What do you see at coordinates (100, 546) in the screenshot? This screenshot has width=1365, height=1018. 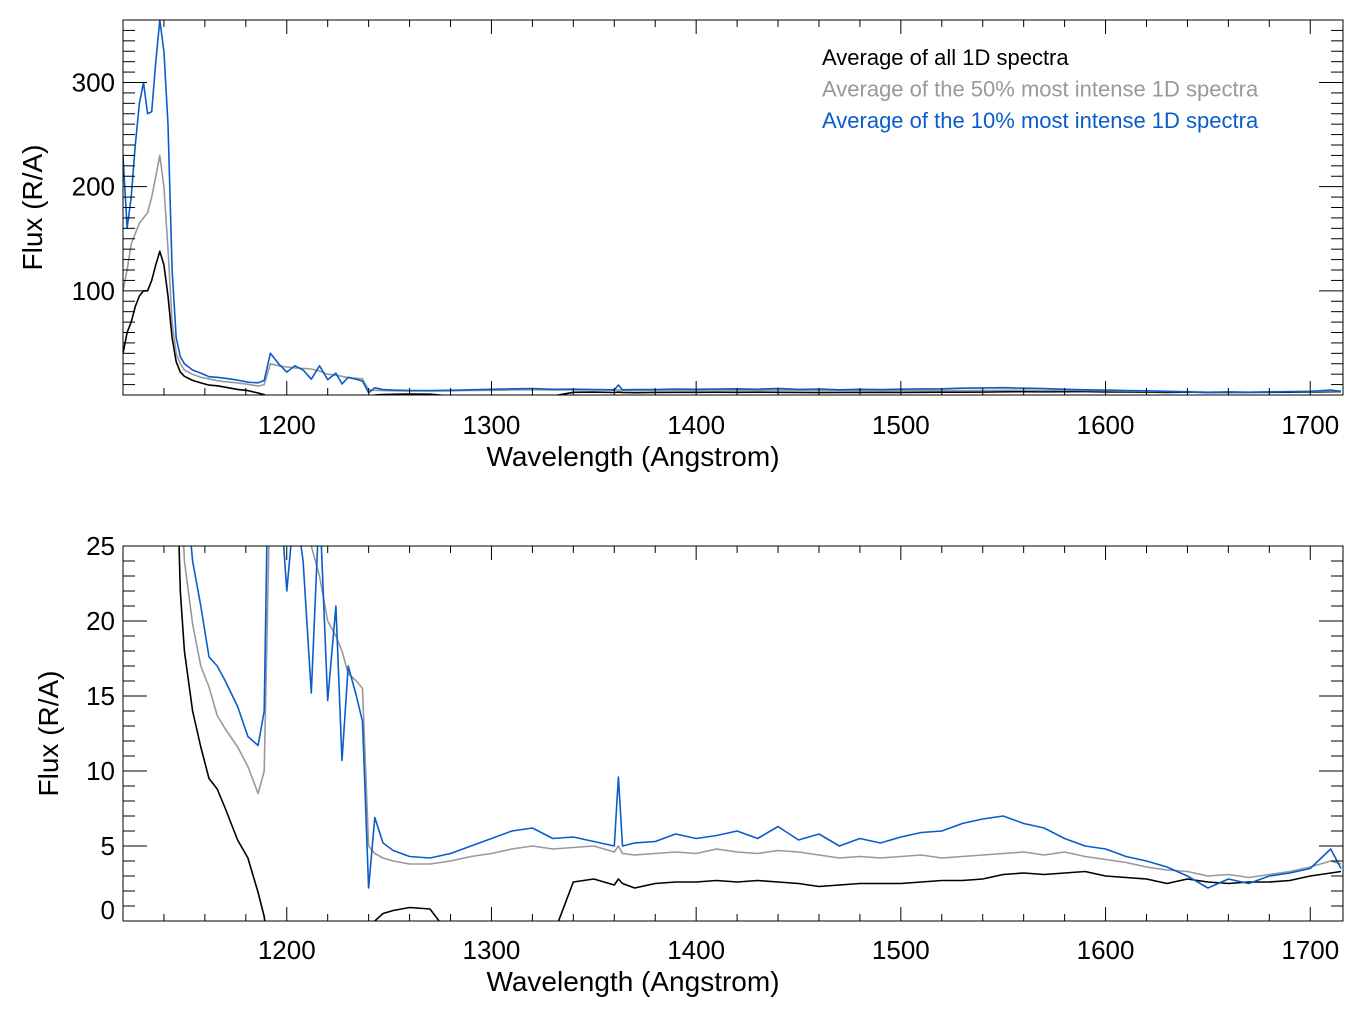 I see `y-tick-label: 25` at bounding box center [100, 546].